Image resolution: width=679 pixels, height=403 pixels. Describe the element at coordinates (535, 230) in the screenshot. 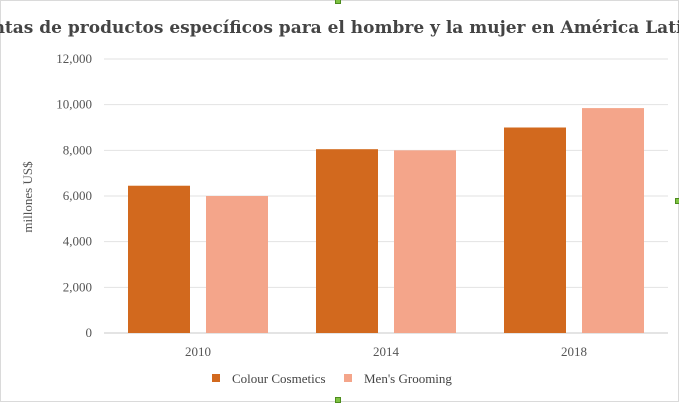

I see `bar-colour-cosmetics-2018` at that location.